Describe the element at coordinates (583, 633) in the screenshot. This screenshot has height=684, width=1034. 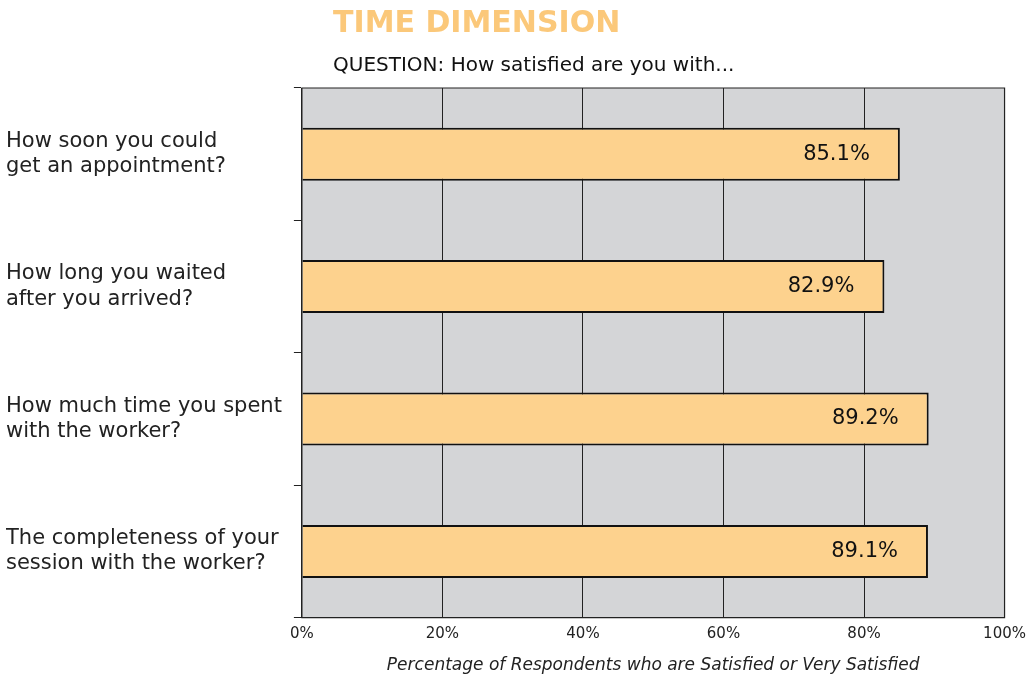
I see `x-tick-label: 40%` at that location.